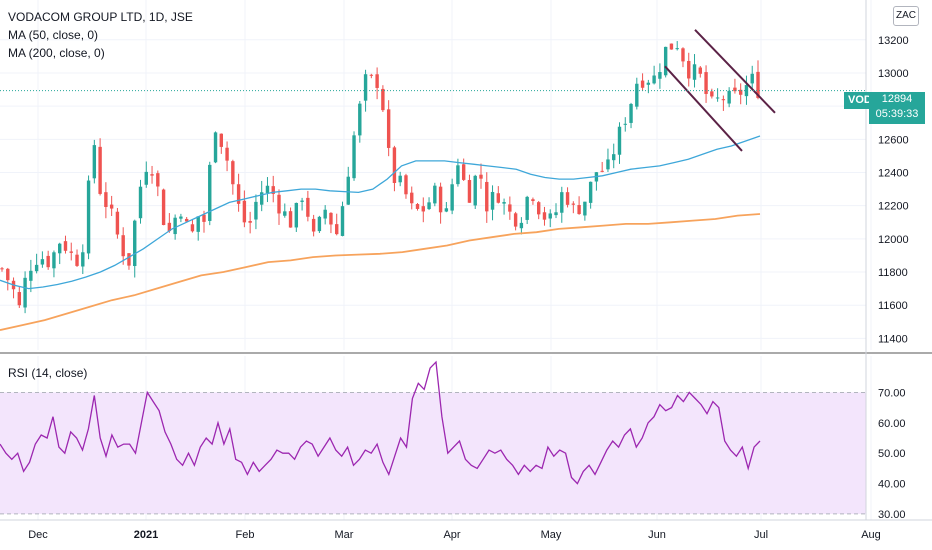 The image size is (932, 550). I want to click on symbol-tag: VOD, so click(860, 100).